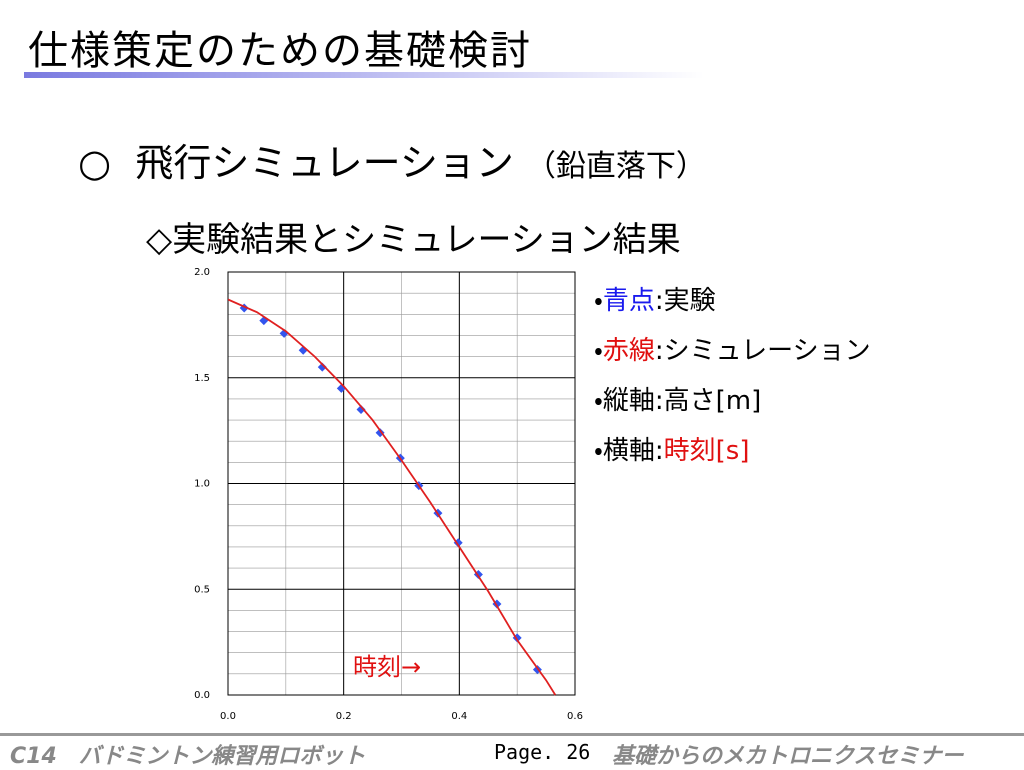  I want to click on title-underline, so click(364, 75).